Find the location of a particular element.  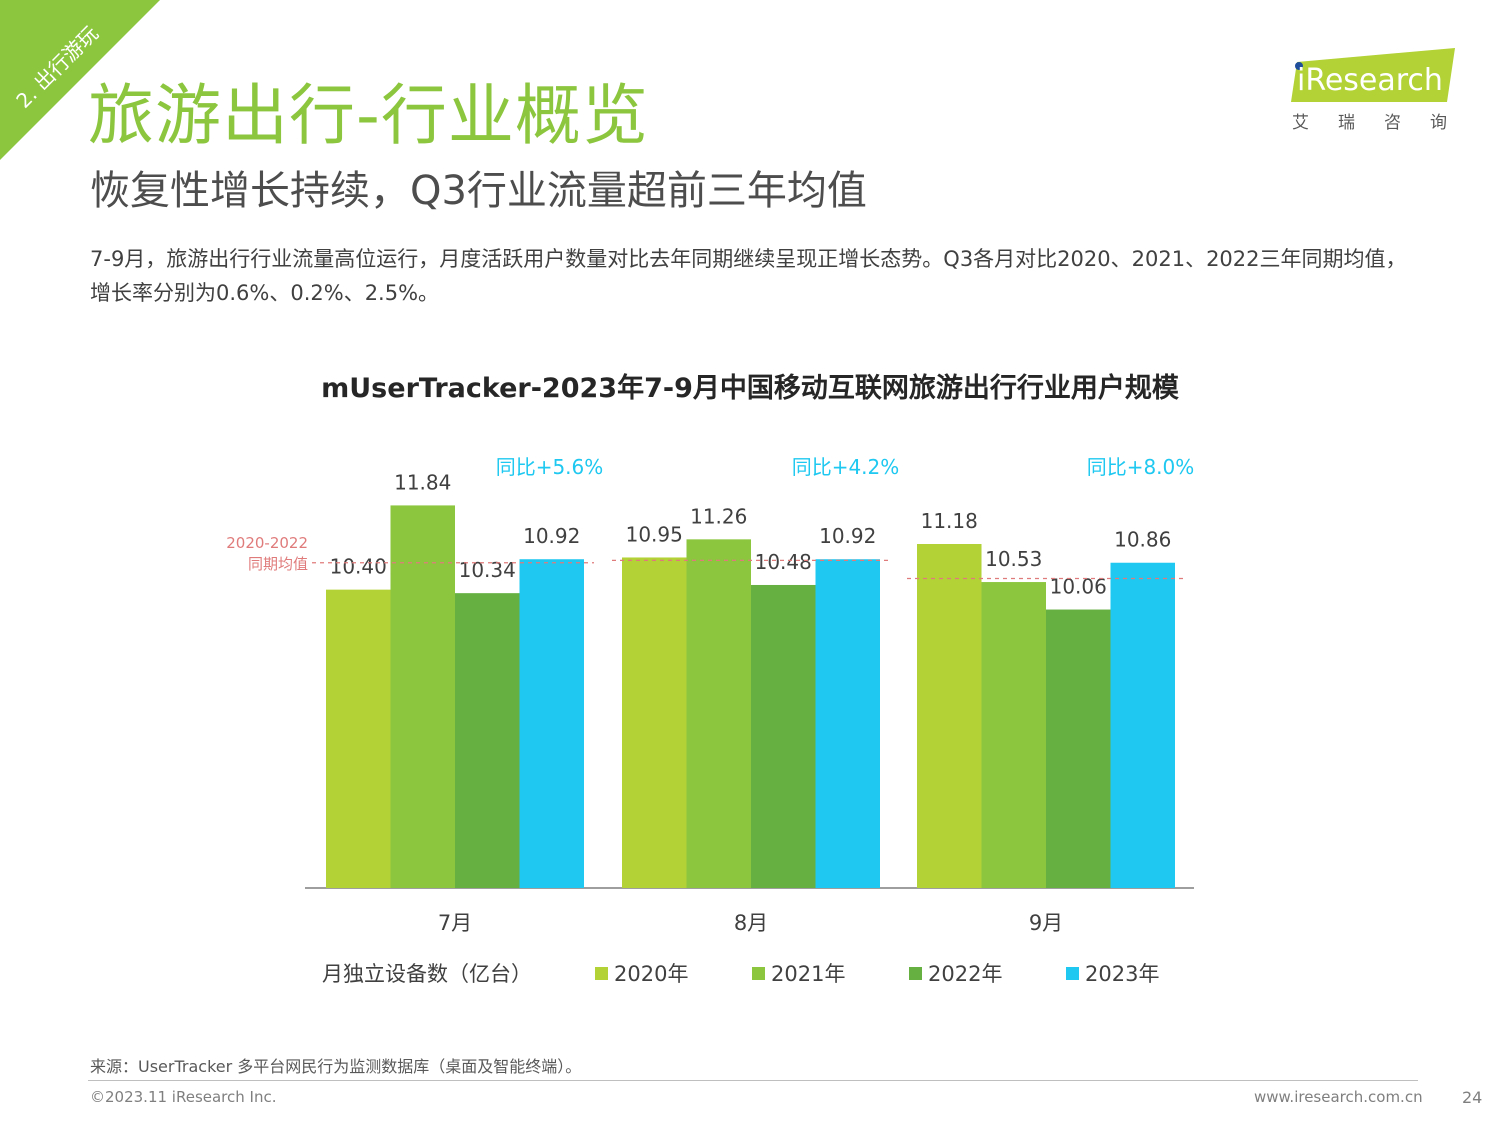

bar-8月-2021年 is located at coordinates (718, 713).